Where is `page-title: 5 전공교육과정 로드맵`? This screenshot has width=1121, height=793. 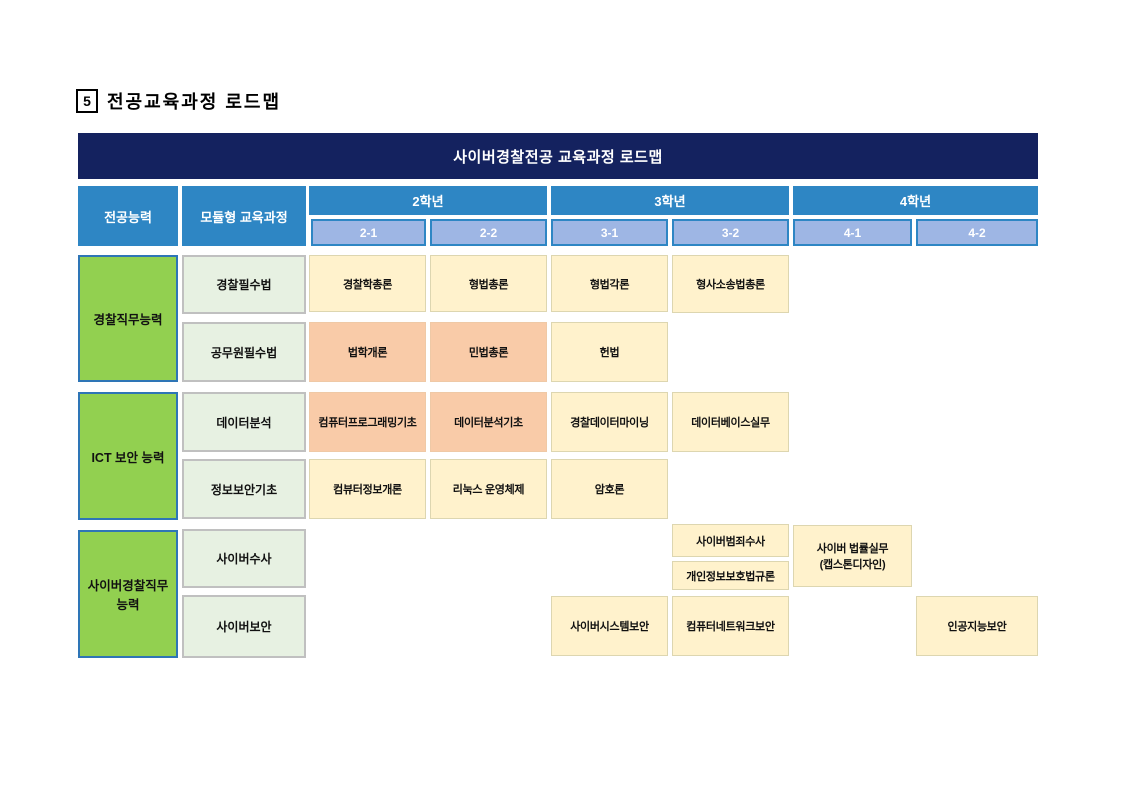
page-title: 5 전공교육과정 로드맵 is located at coordinates (178, 101).